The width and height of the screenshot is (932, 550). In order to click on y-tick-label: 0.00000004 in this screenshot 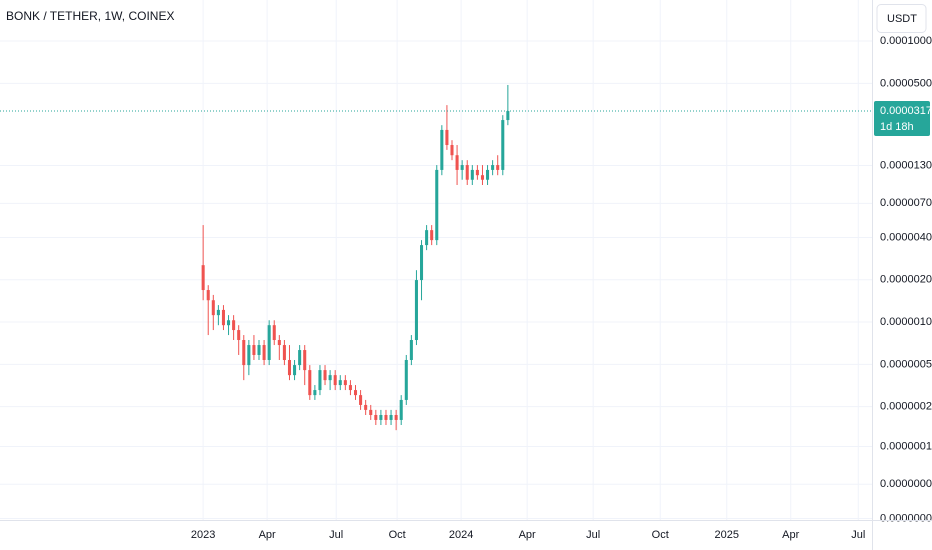, I will do `click(906, 518)`.